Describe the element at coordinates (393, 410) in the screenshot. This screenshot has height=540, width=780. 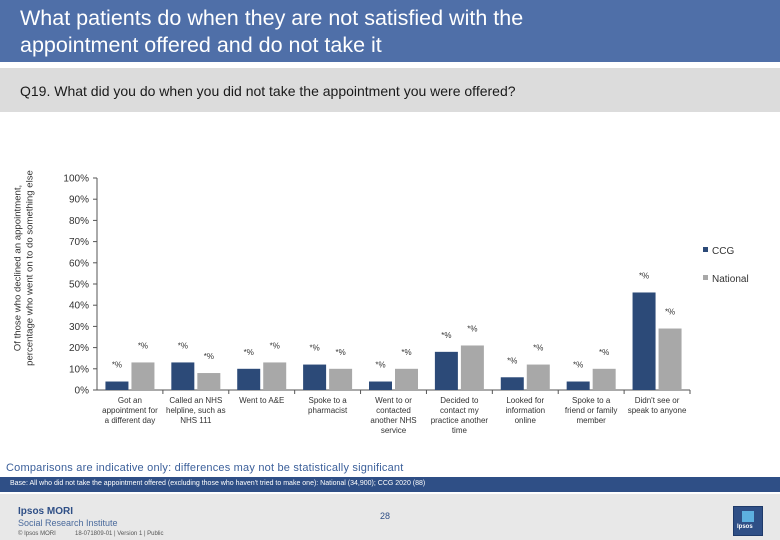
I see `x-tick-label: contacted` at that location.